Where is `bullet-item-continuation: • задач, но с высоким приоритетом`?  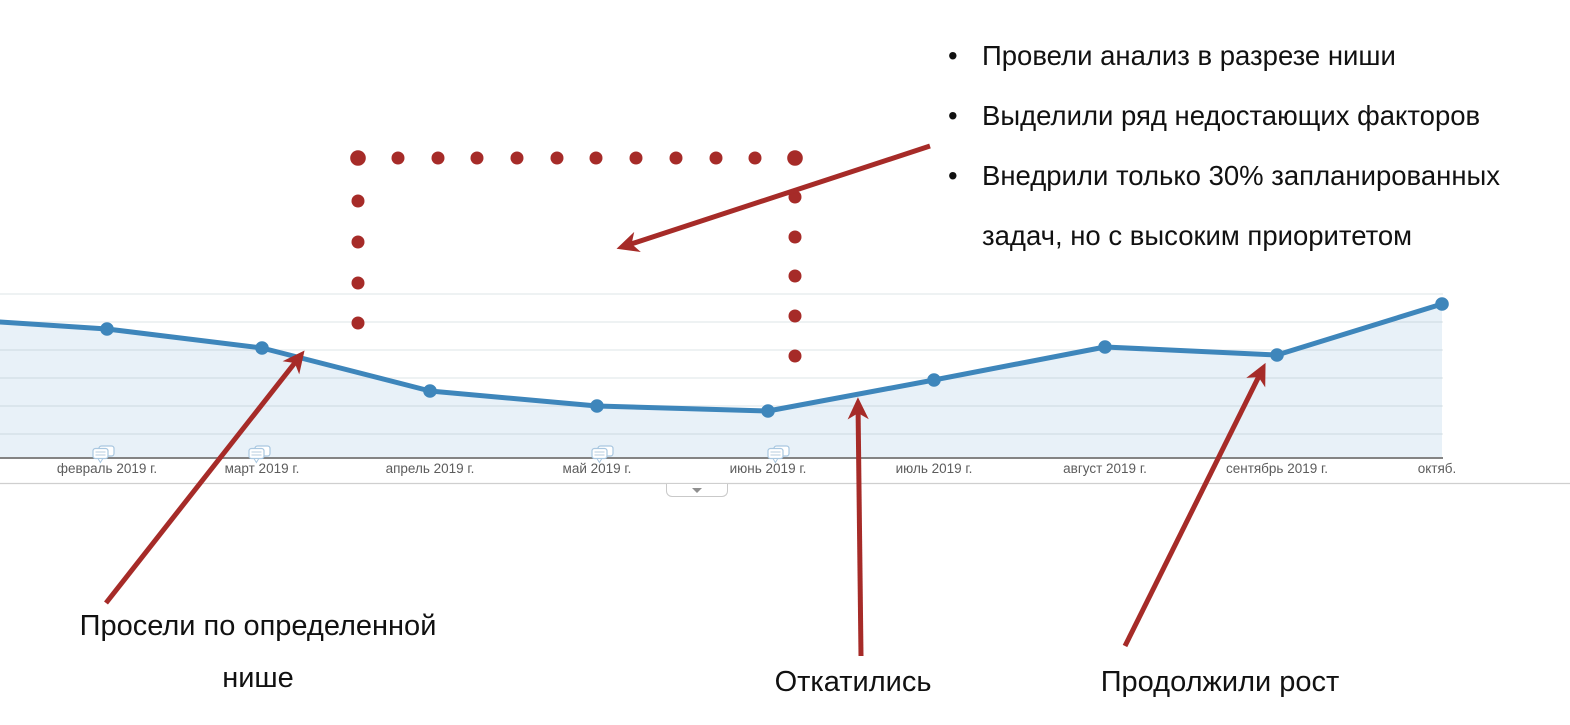 bullet-item-continuation: • задач, но с высоким приоритетом is located at coordinates (1255, 236).